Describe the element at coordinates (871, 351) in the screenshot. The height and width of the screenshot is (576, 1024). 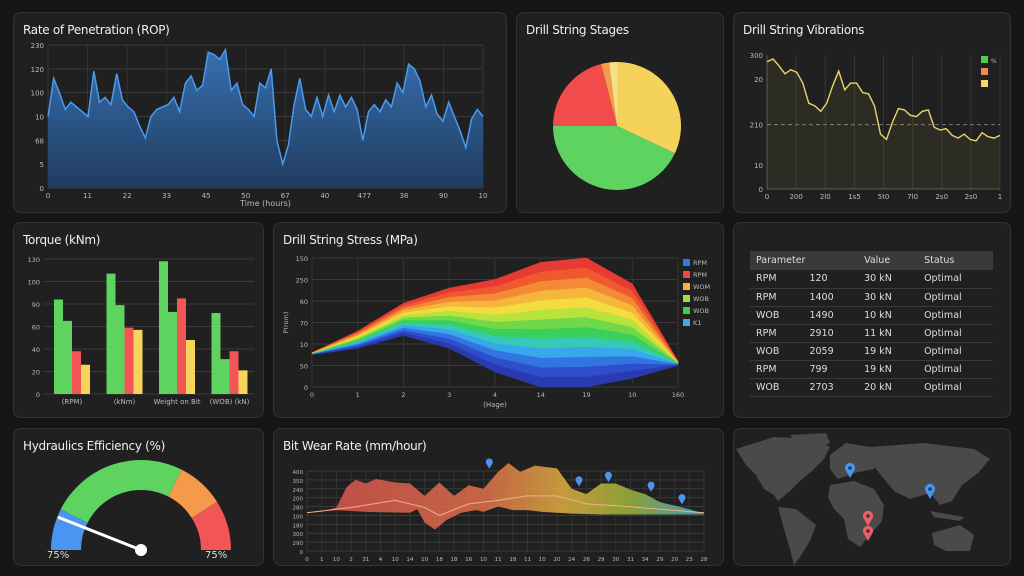
I see `table-row: WOB 2059 19 kN Optimal` at that location.